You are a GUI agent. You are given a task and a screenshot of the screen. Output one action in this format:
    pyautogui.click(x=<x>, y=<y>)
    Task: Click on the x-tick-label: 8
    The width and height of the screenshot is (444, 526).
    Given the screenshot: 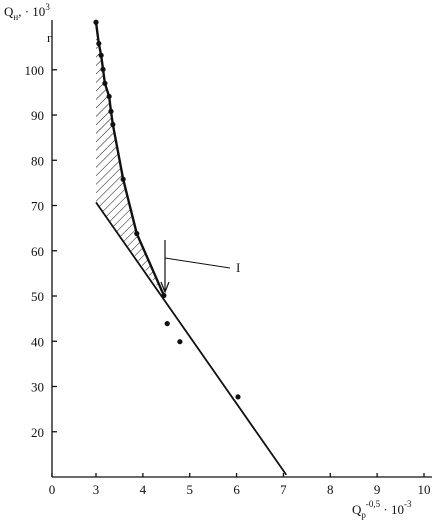 What is the action you would take?
    pyautogui.click(x=330, y=489)
    